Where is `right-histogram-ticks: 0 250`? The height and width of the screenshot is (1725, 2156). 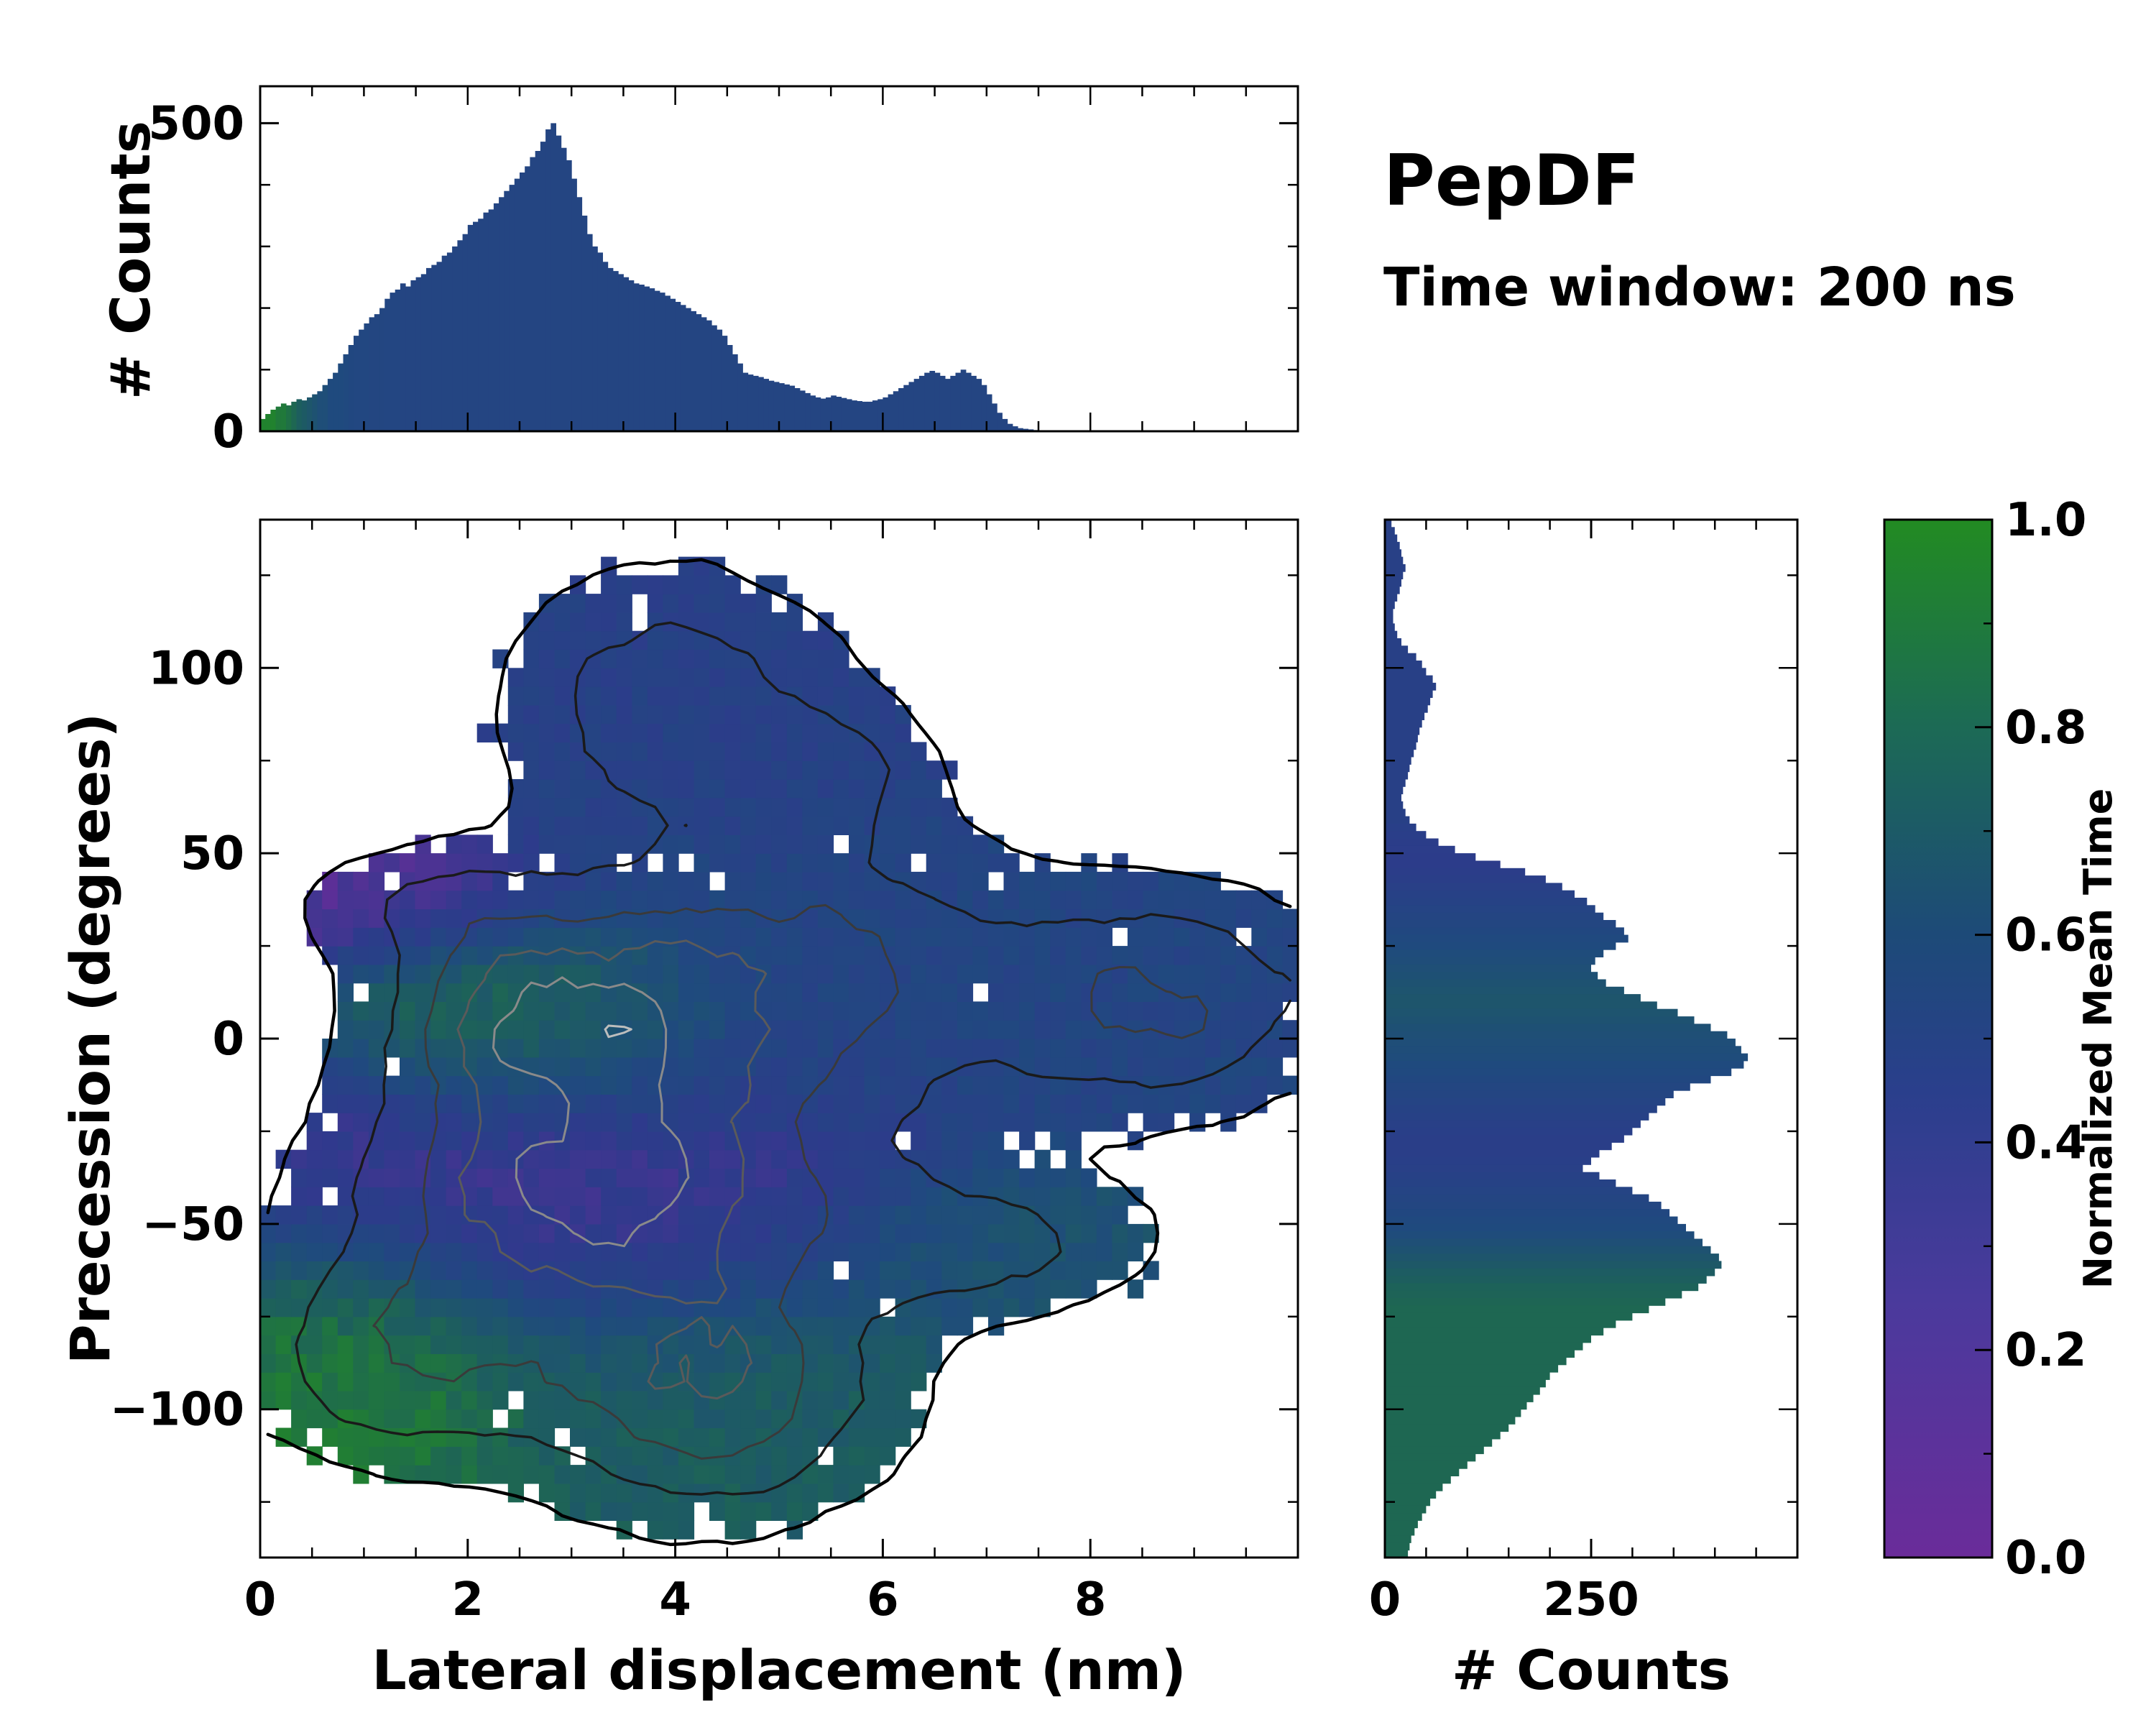
right-histogram-ticks: 0 250 is located at coordinates (1583, 1073).